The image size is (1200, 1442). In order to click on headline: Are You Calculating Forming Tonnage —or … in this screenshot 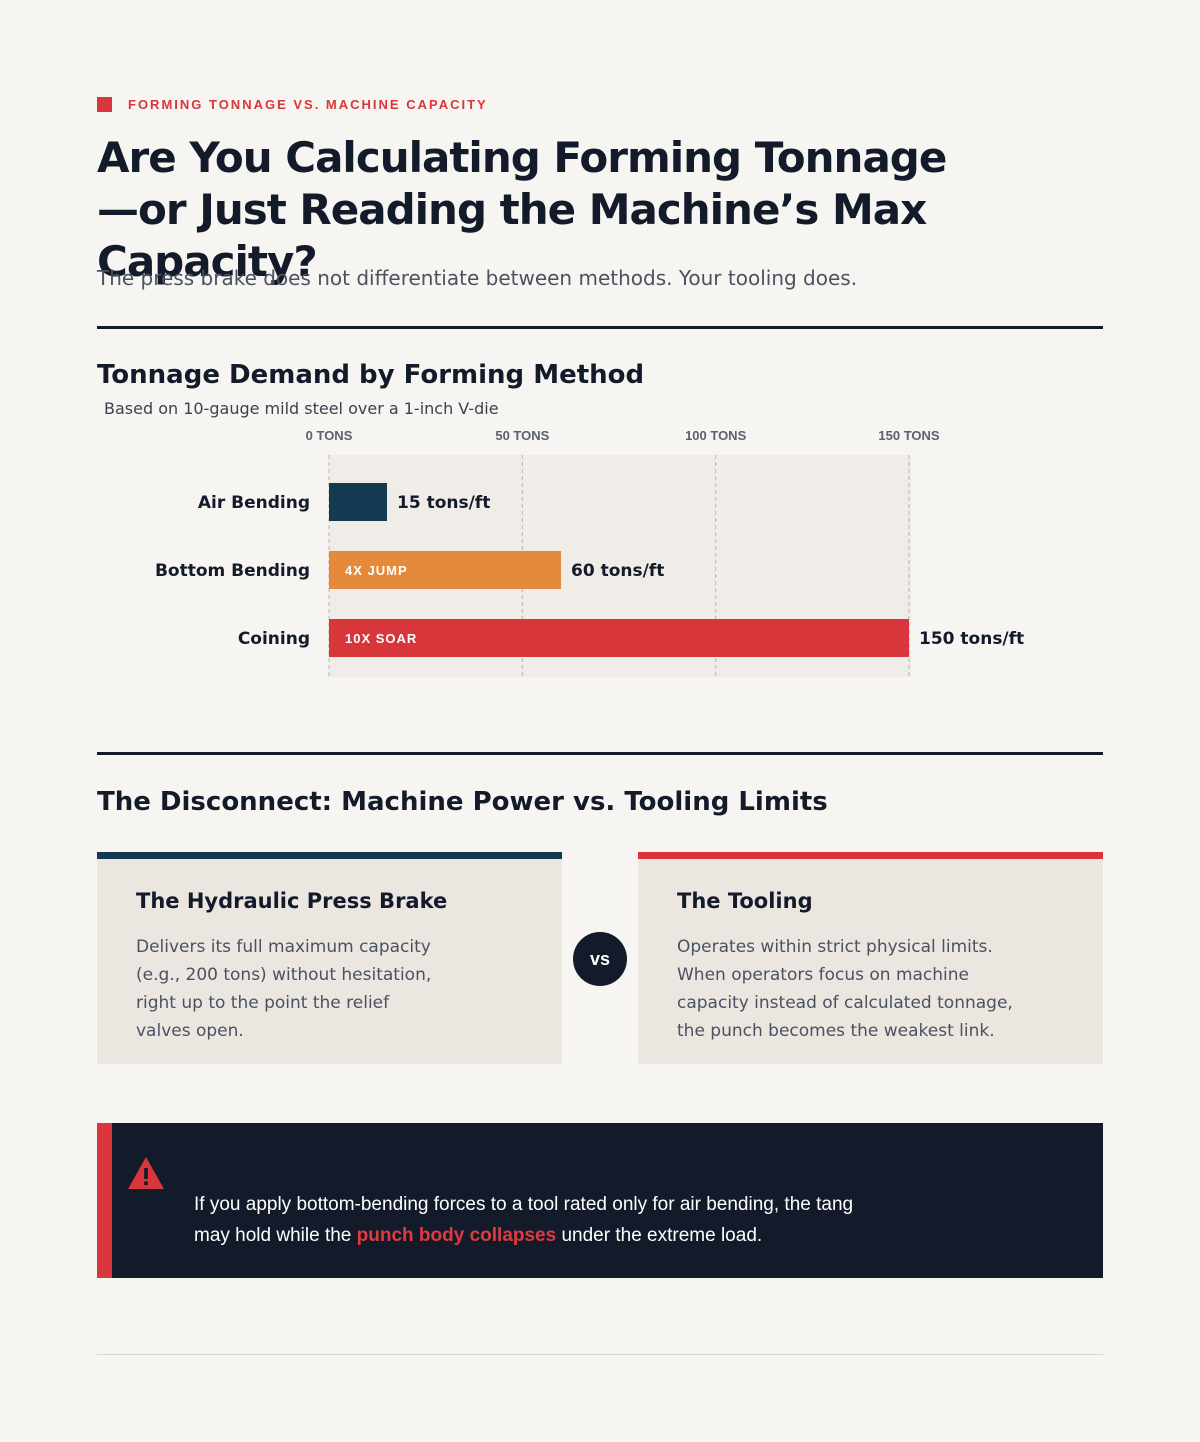, I will do `click(602, 210)`.